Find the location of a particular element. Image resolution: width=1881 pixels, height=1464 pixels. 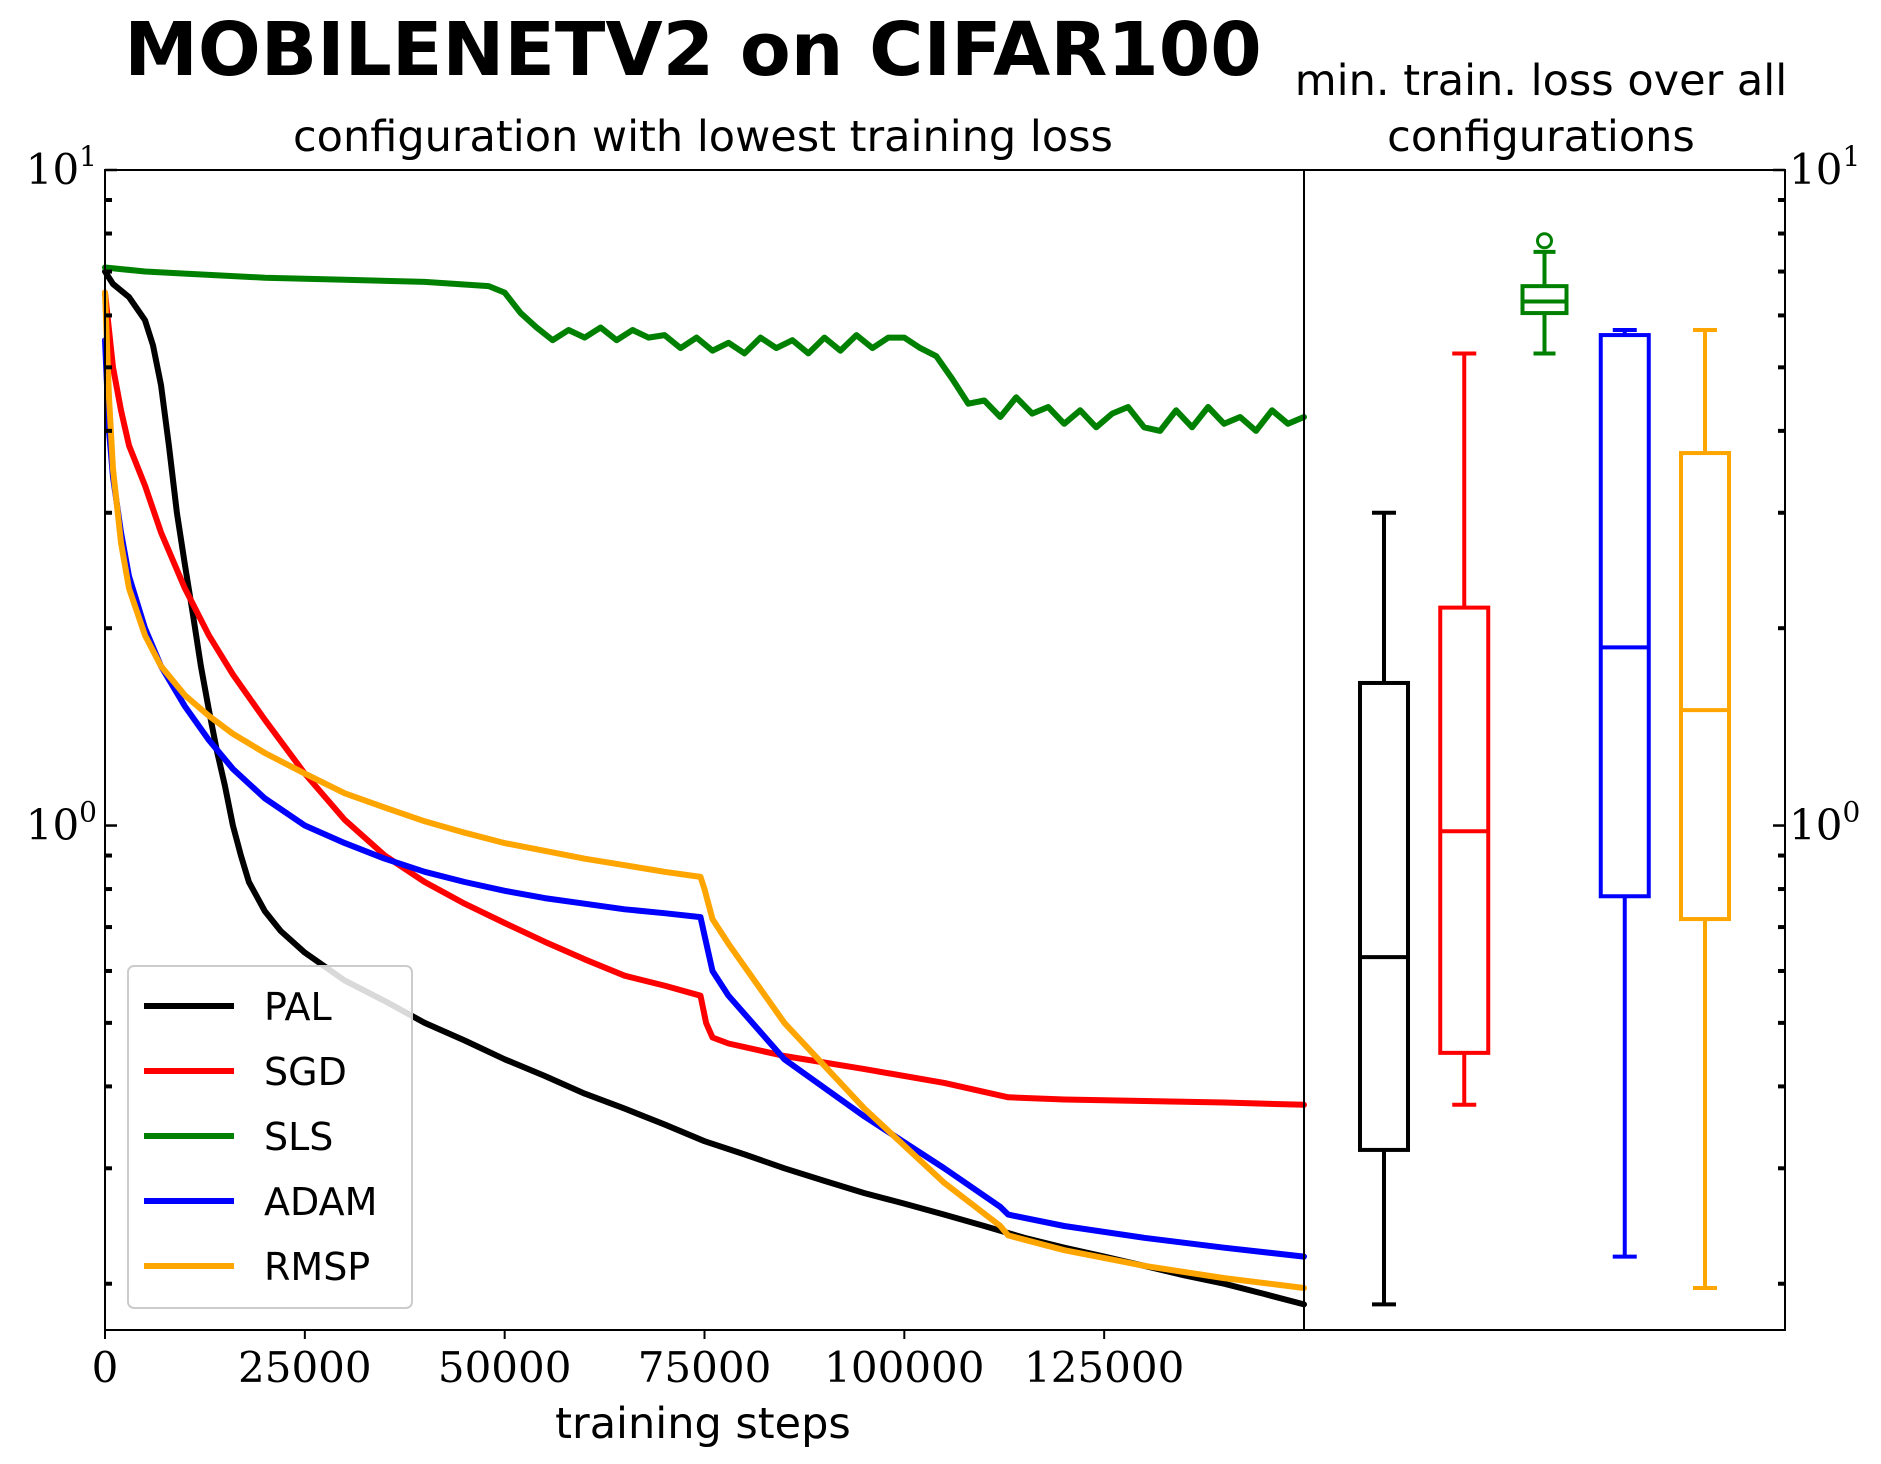

line-subtitle: configuration with lowest training loss is located at coordinates (703, 137).